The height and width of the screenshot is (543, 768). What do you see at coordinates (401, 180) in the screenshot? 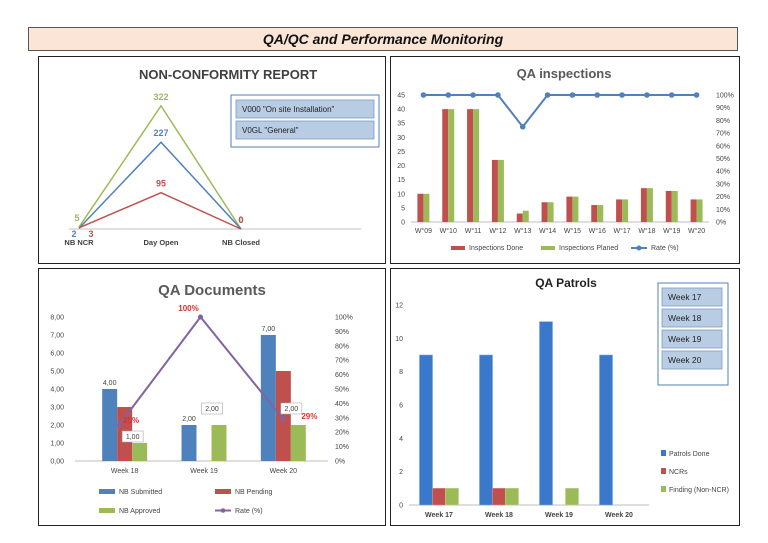
I see `y-tick-label: 15` at bounding box center [401, 180].